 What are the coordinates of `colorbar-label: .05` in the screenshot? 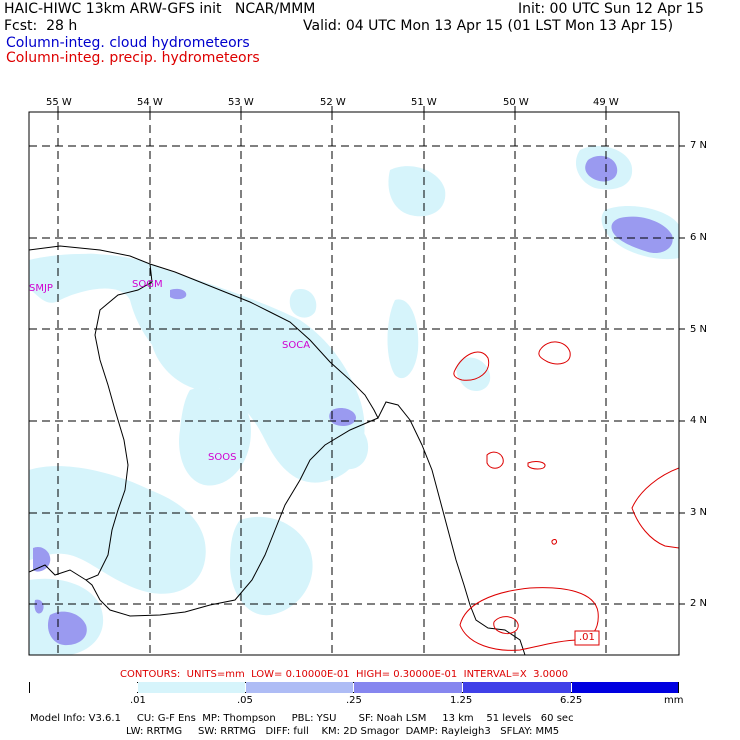 It's located at (245, 700).